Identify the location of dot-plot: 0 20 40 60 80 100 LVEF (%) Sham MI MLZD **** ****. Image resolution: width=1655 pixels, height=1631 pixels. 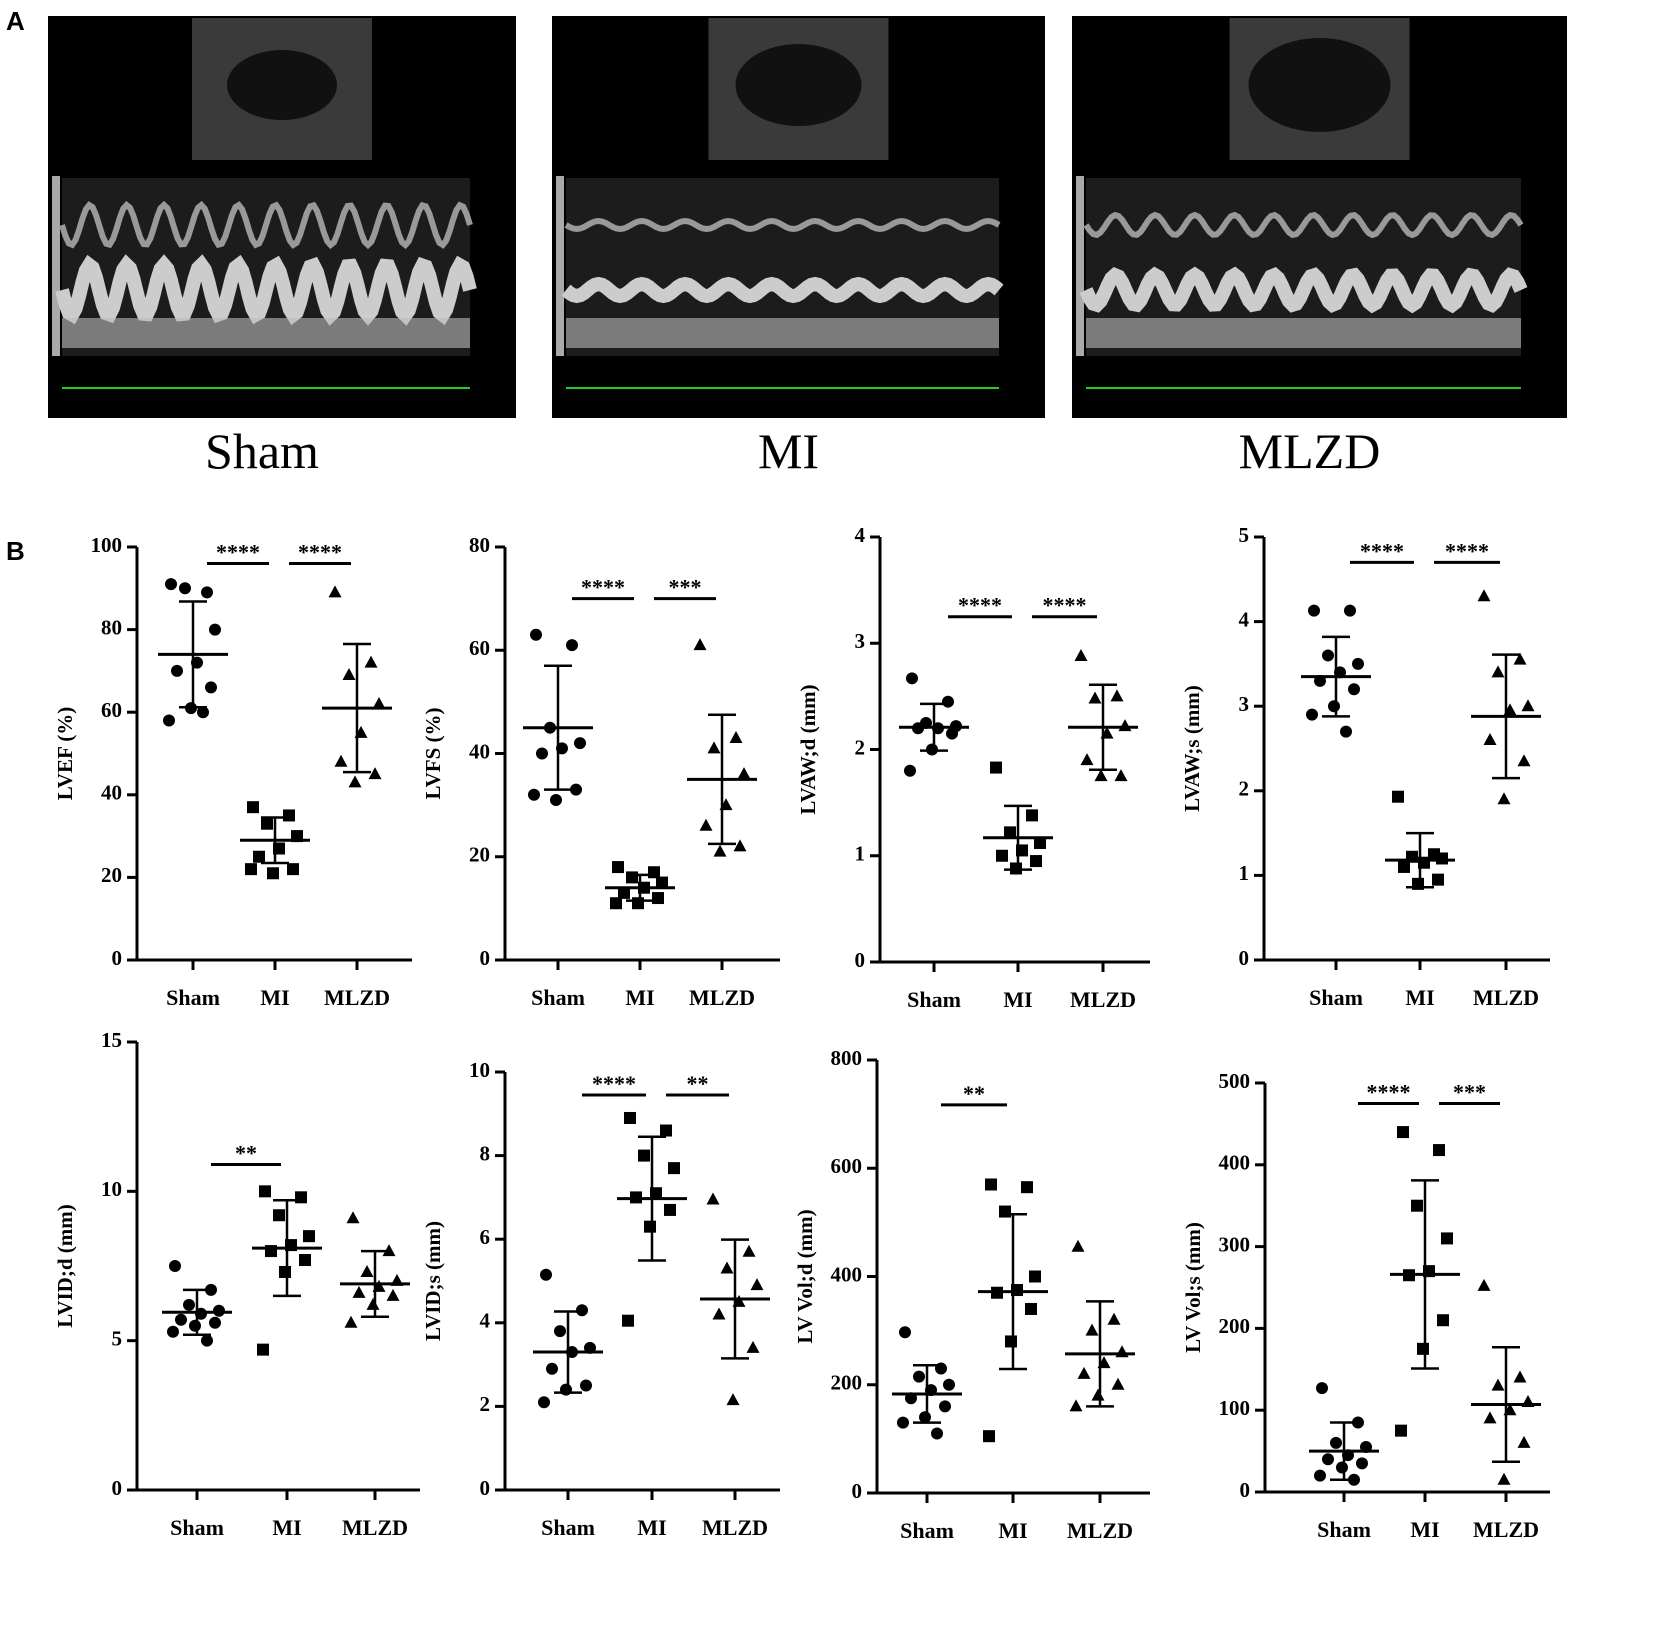
(232, 771).